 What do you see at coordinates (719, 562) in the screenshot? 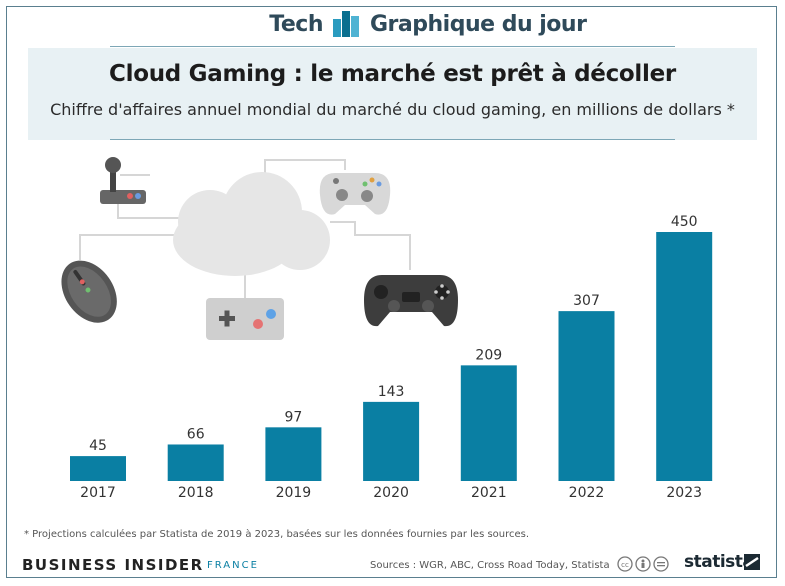
I see `statista-brand: statista` at bounding box center [719, 562].